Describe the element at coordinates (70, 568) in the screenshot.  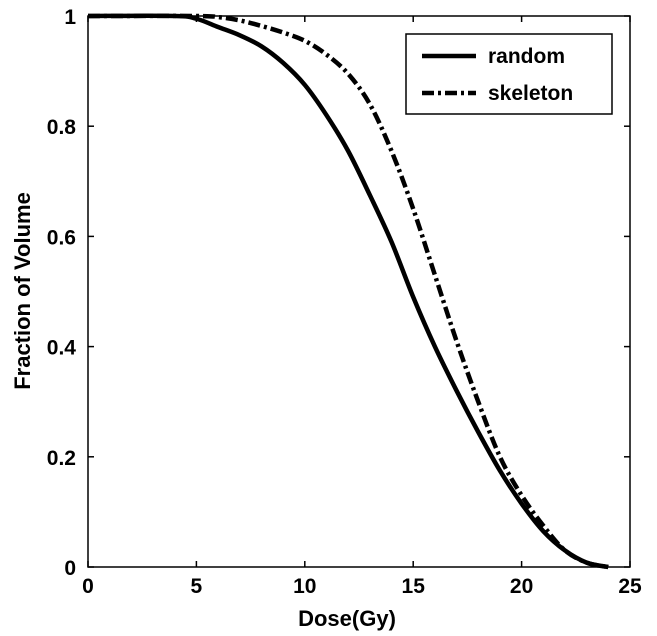
I see `y-tick-label: 0` at that location.